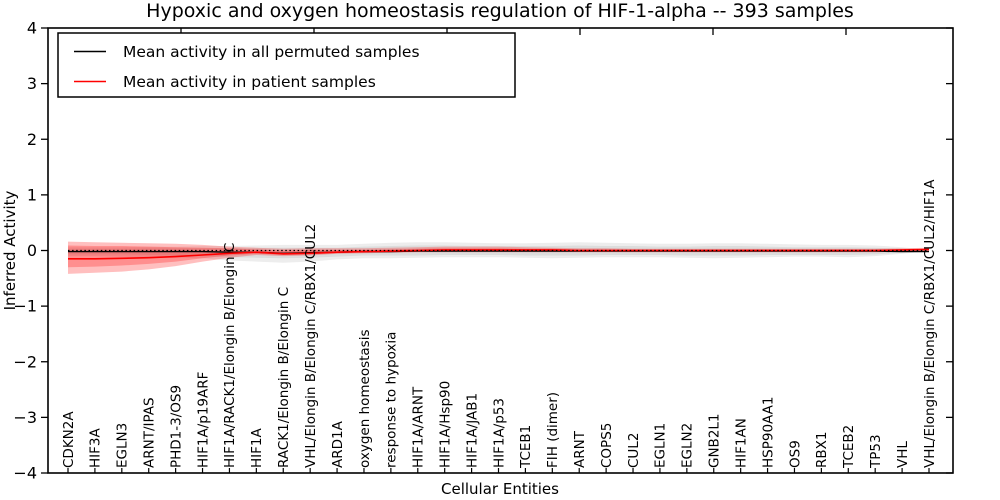 This screenshot has height=500, width=1000. I want to click on x-tick-label: HIF1A/JAB1, so click(472, 430).